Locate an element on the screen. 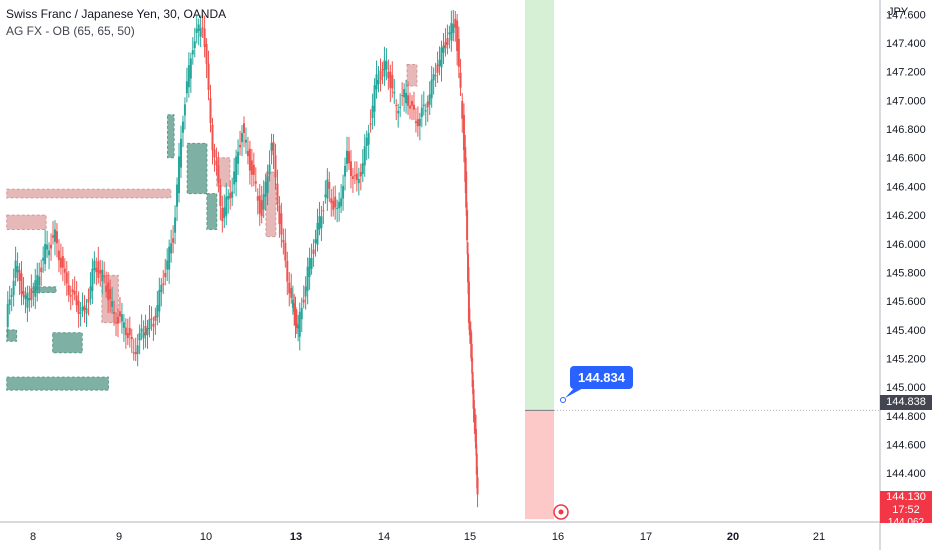  x-tick-label: 10 is located at coordinates (206, 537).